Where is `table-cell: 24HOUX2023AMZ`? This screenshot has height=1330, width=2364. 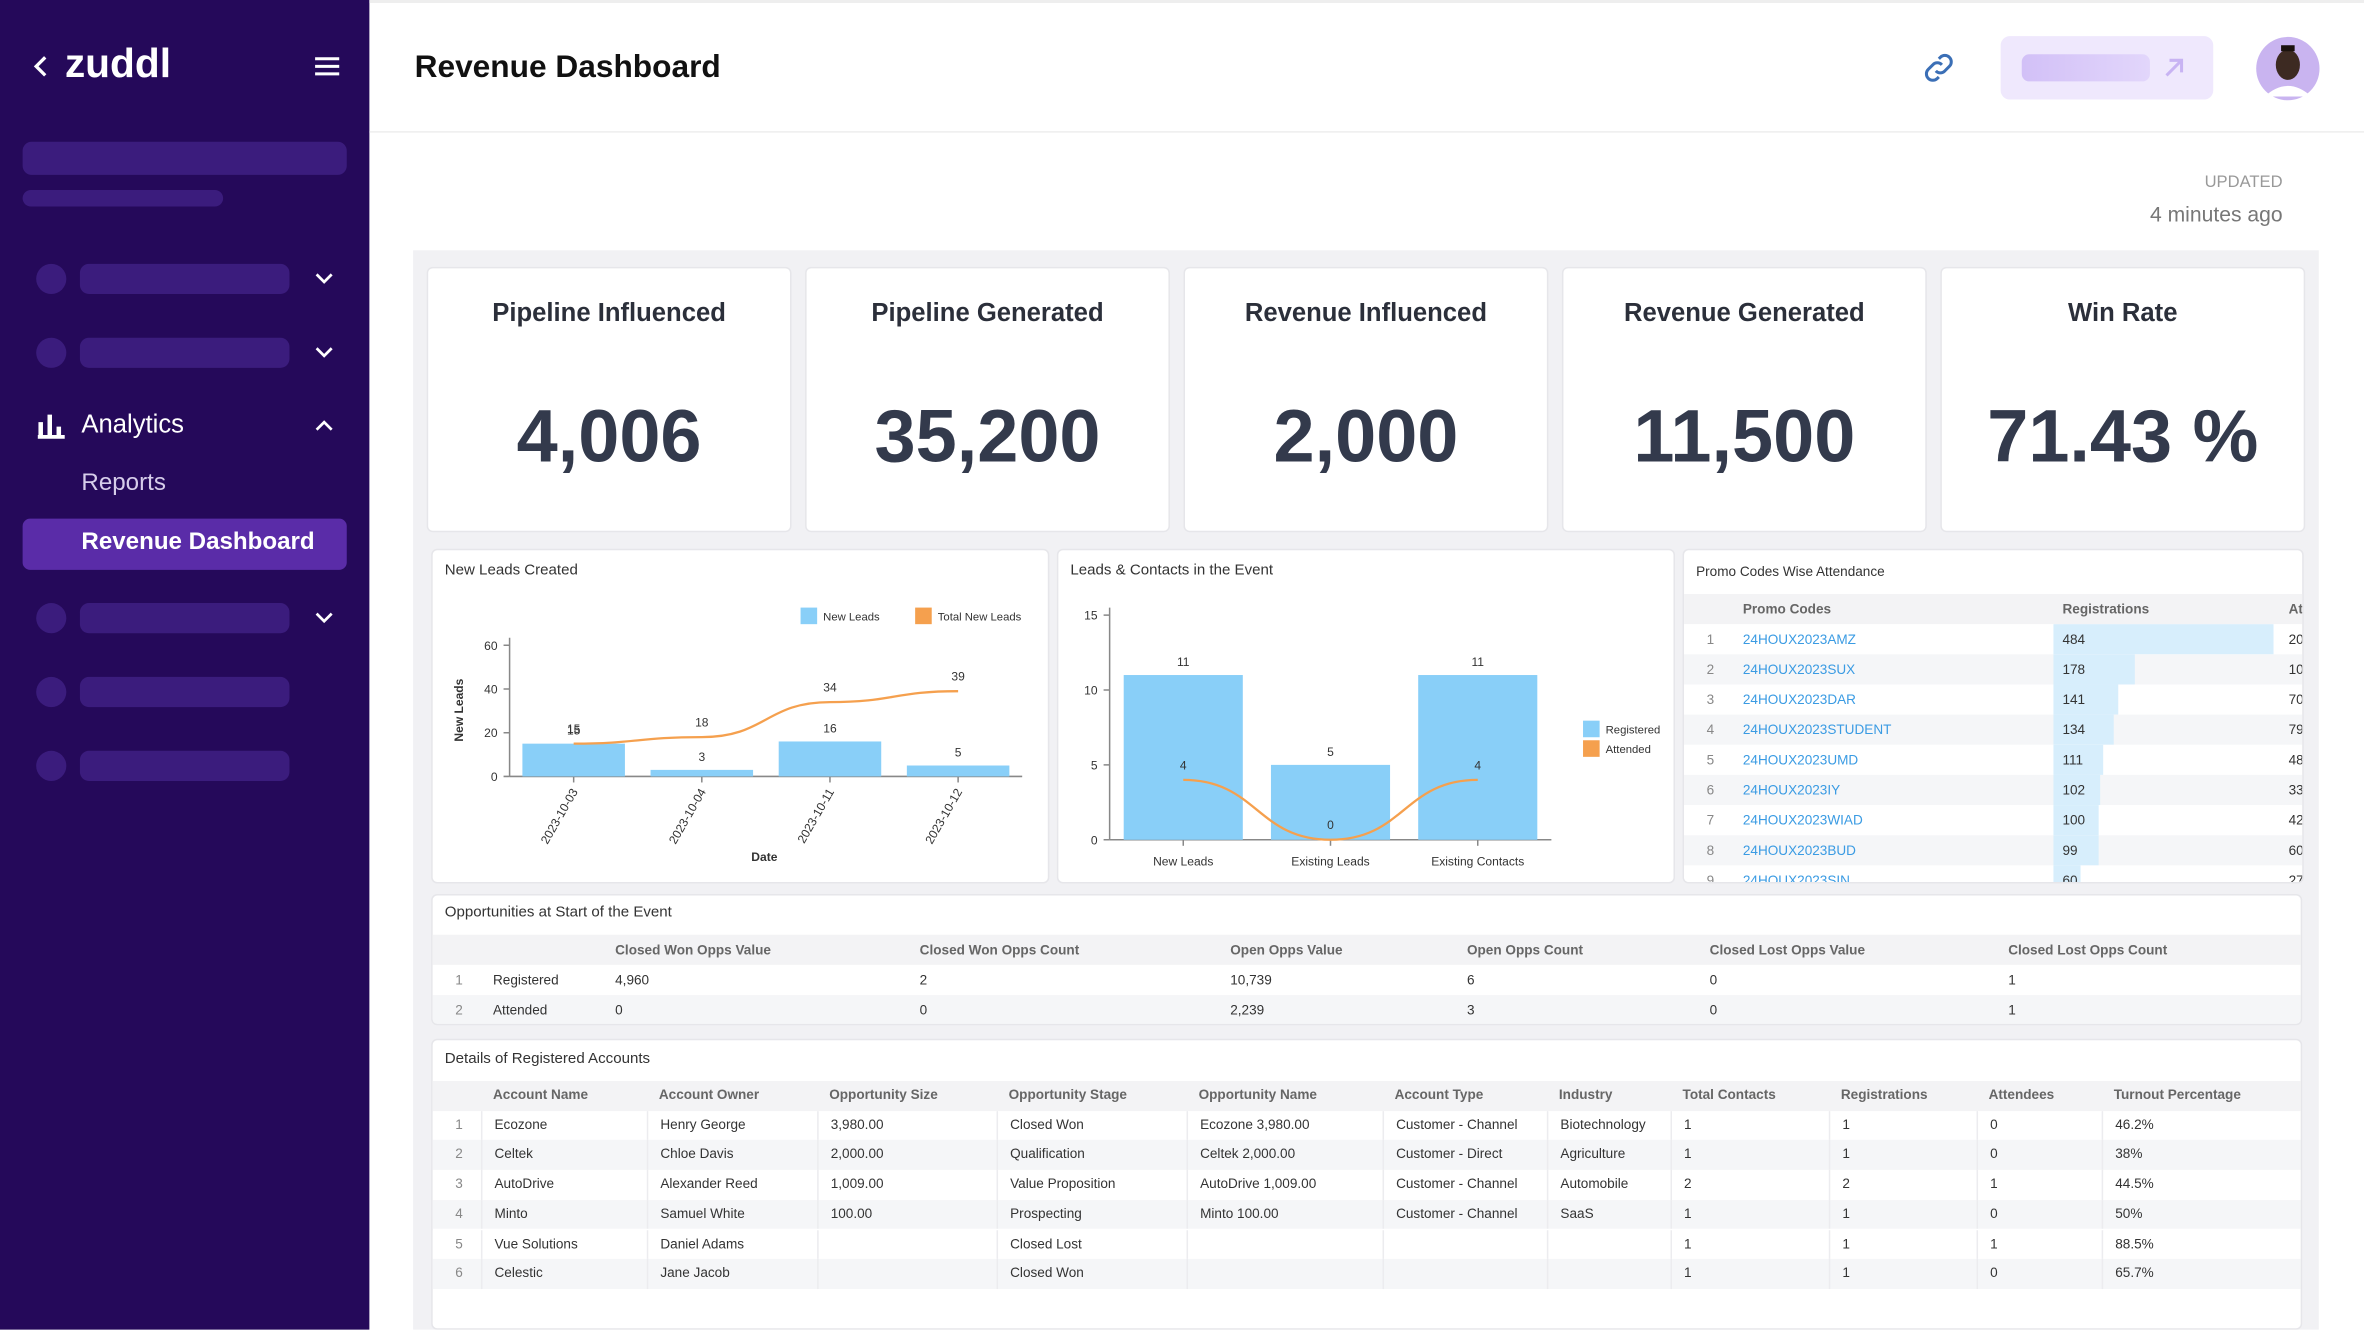 table-cell: 24HOUX2023AMZ is located at coordinates (1891, 639).